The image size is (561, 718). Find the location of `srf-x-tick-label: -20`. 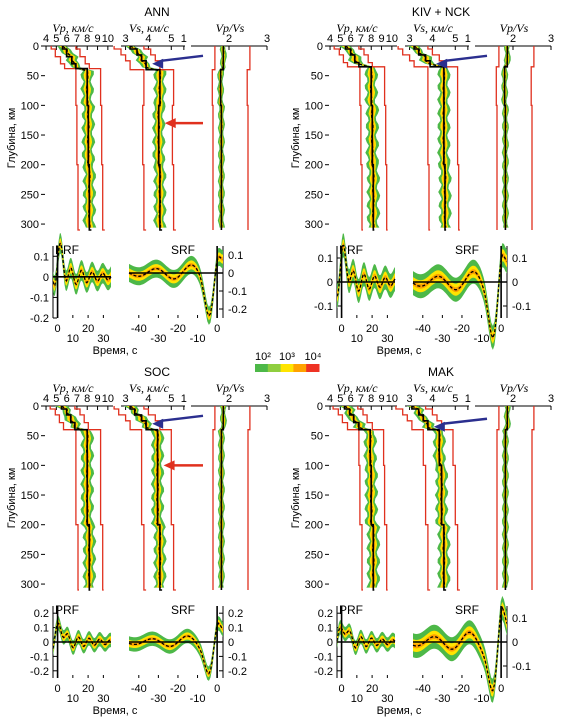

srf-x-tick-label: -20 is located at coordinates (178, 689).